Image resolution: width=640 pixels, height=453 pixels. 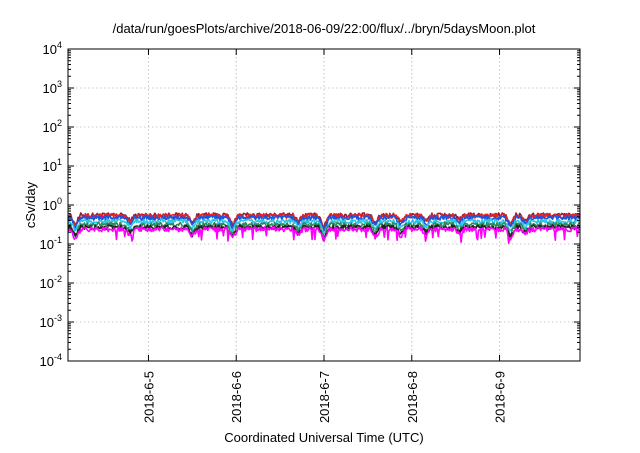 I want to click on x-axis-label: Coordinated Universal Time (UTC), so click(x=323, y=437).